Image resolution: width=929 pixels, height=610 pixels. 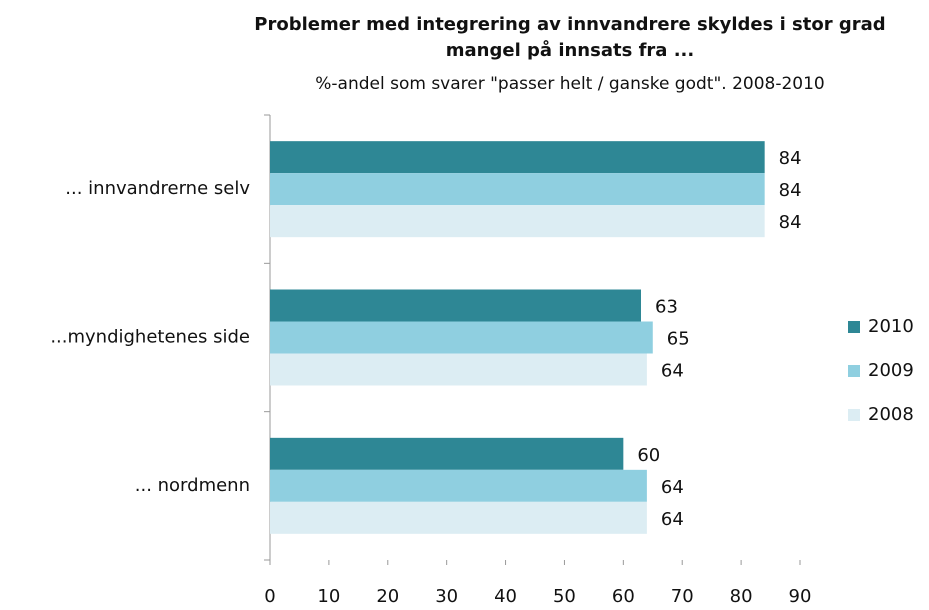 I want to click on legend-label: 2009, so click(x=891, y=370).